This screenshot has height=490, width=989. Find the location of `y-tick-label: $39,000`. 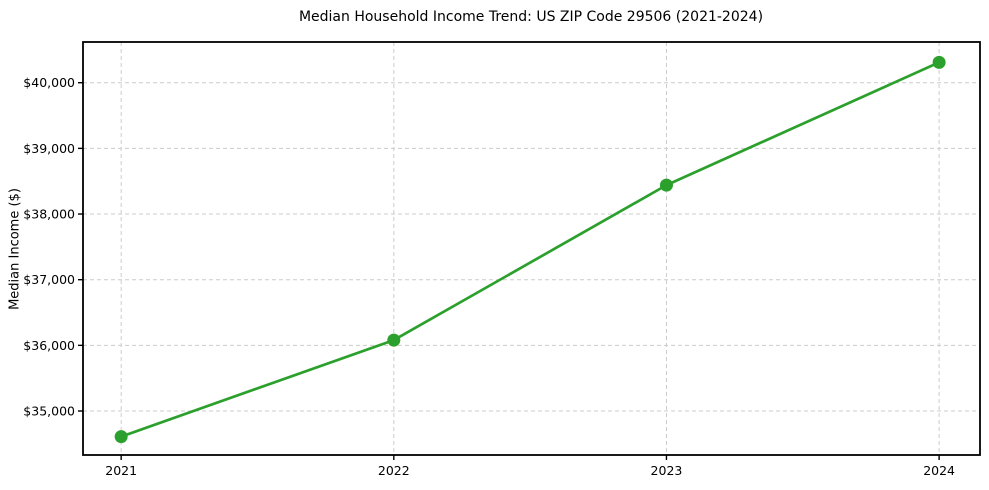

y-tick-label: $39,000 is located at coordinates (49, 148).